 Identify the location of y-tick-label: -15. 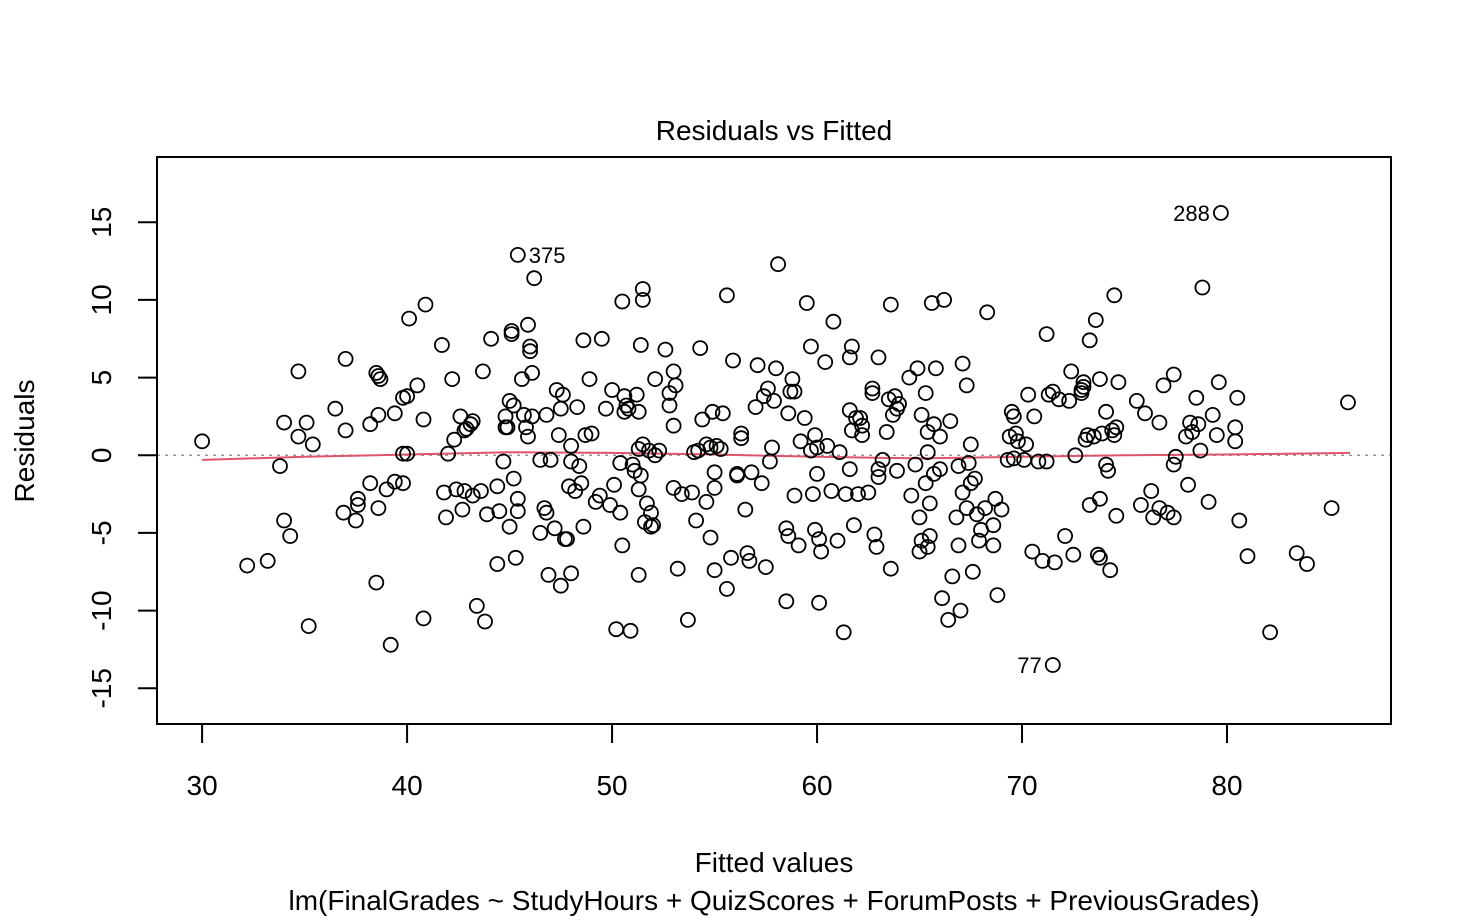
(101, 688).